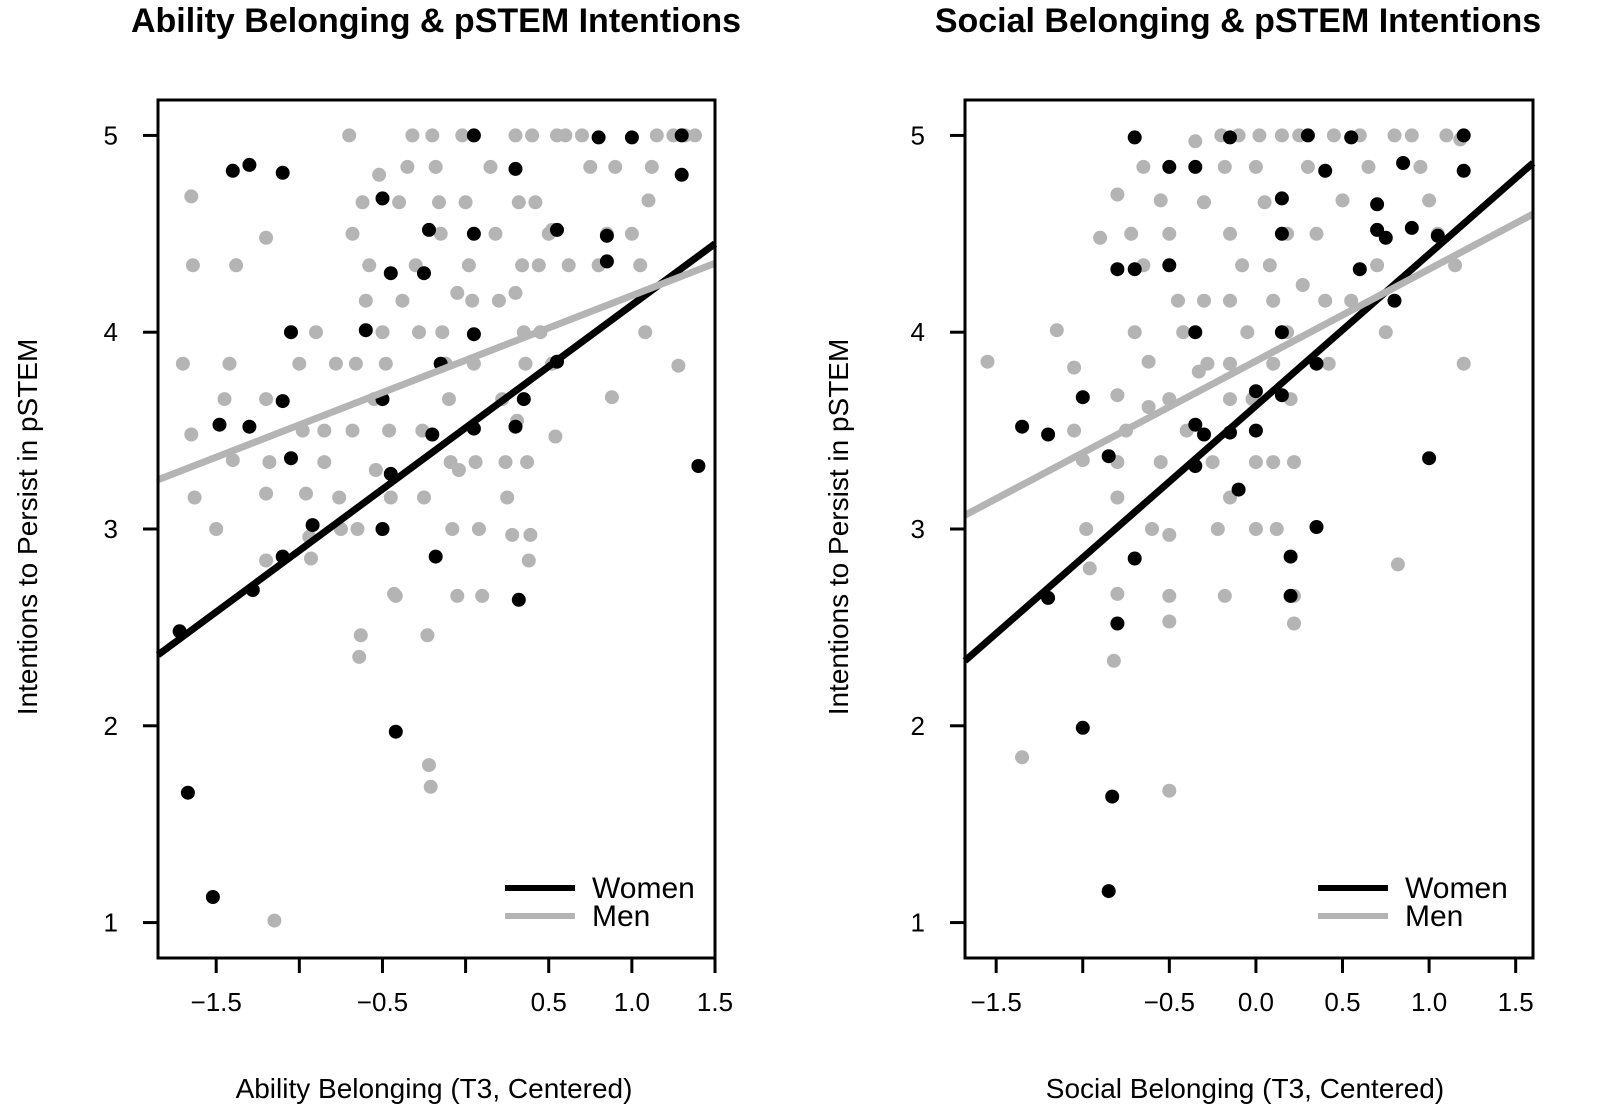 This screenshot has width=1602, height=1110. I want to click on legend-label-women: Women, so click(643, 888).